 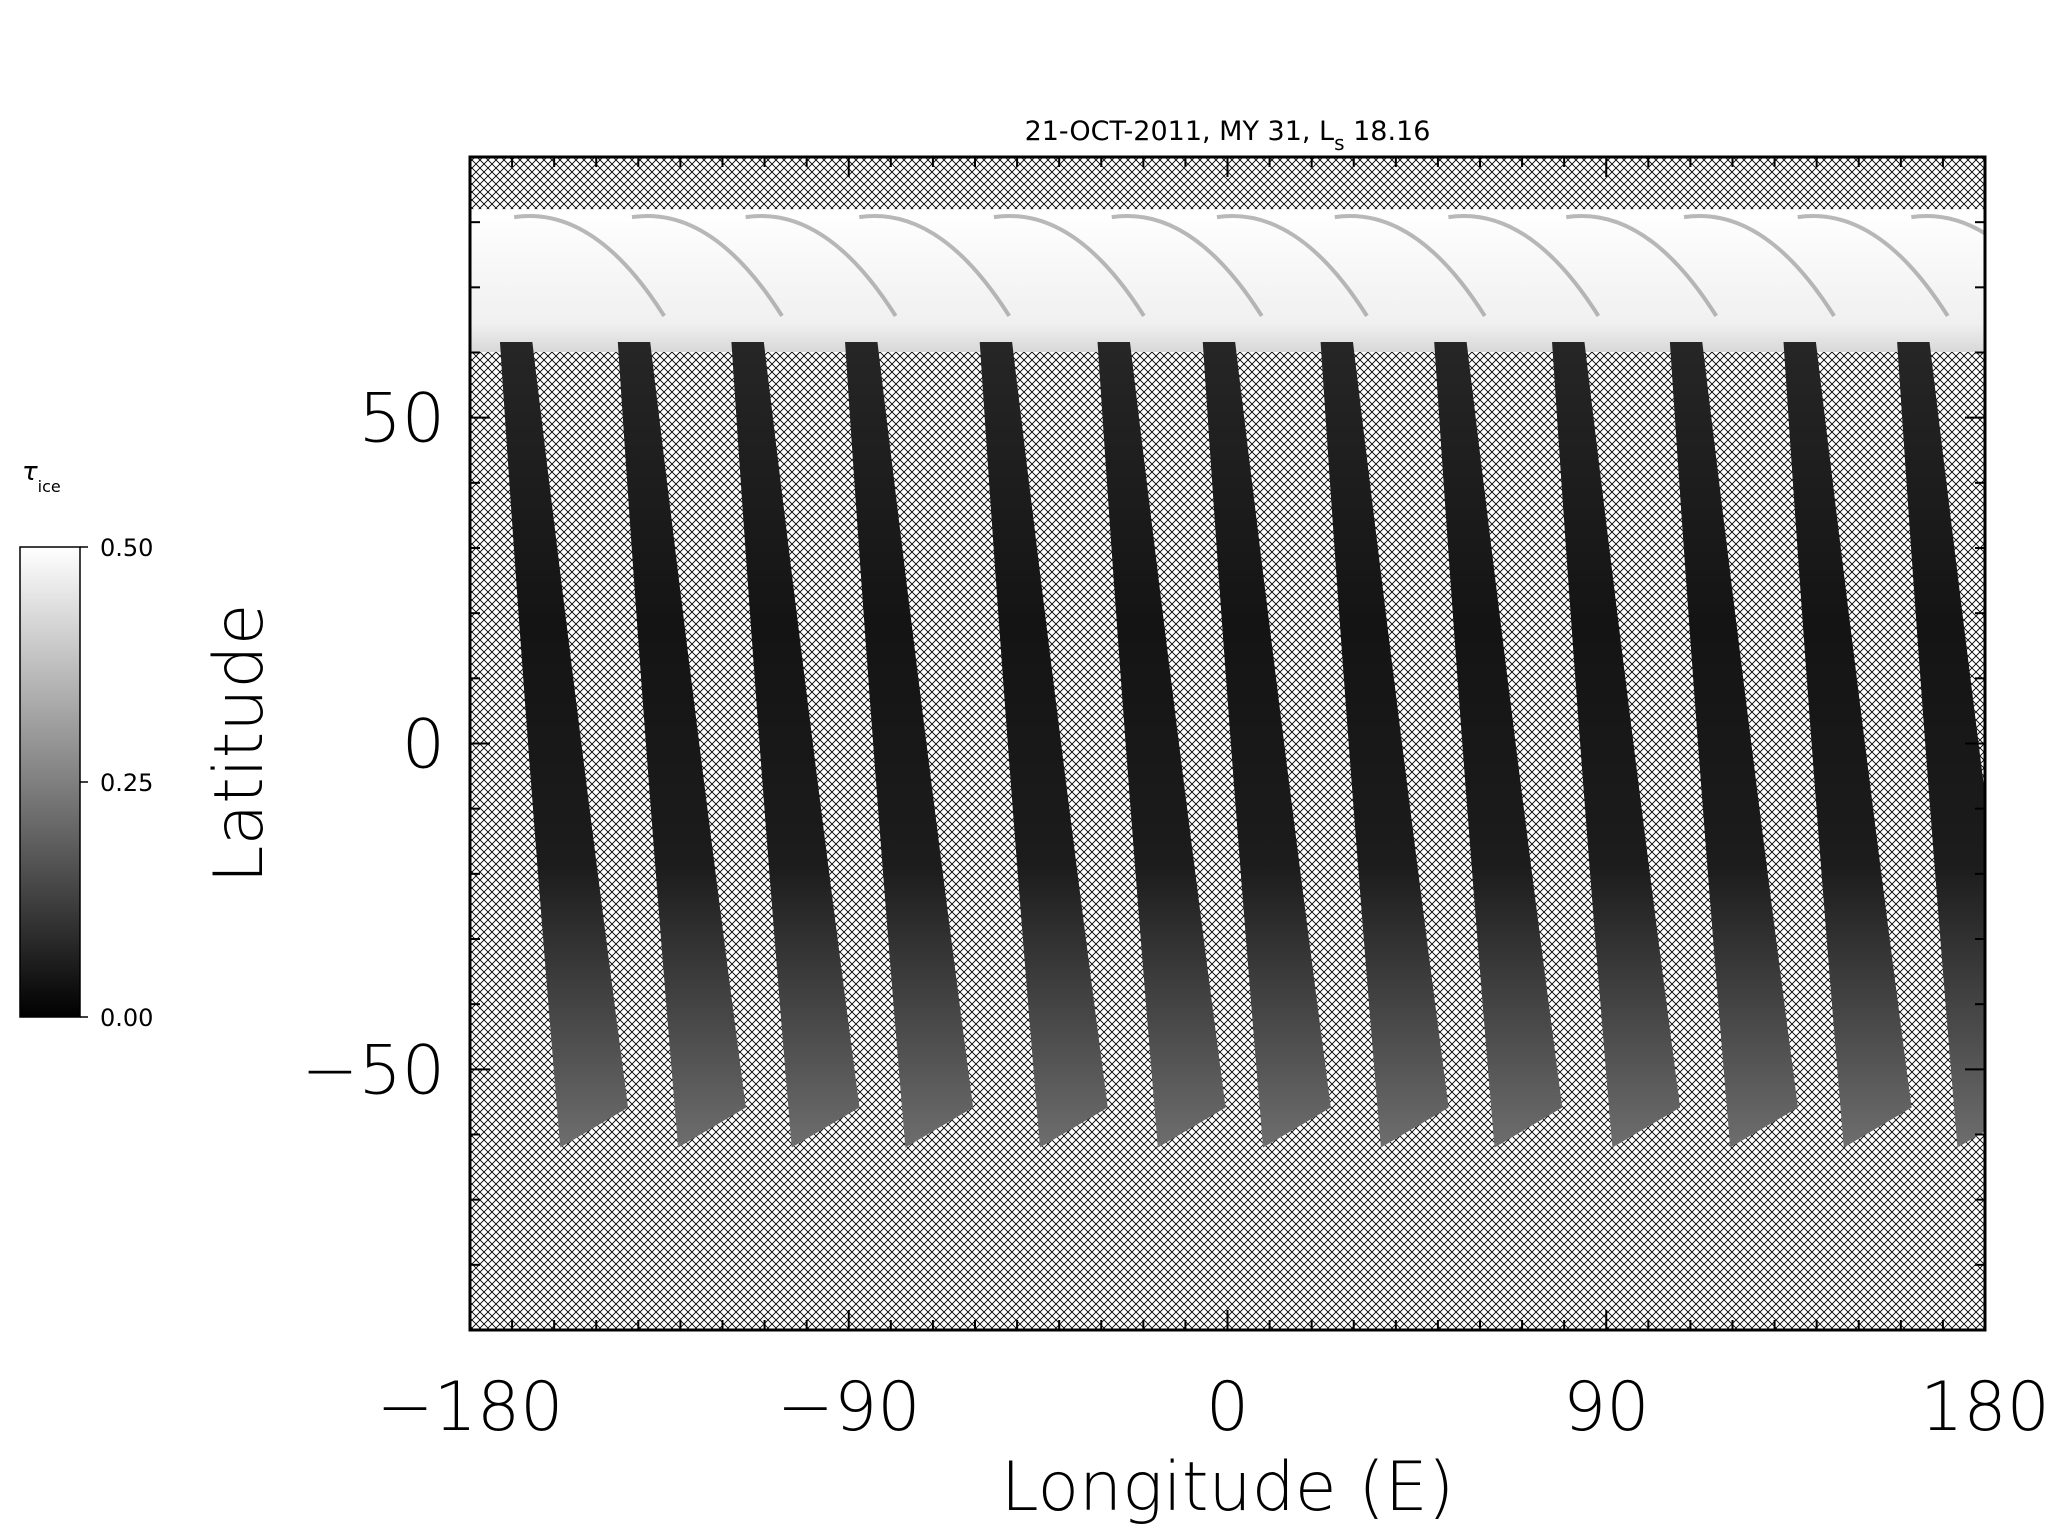 I want to click on polar-cap-band, so click(x=1227, y=280).